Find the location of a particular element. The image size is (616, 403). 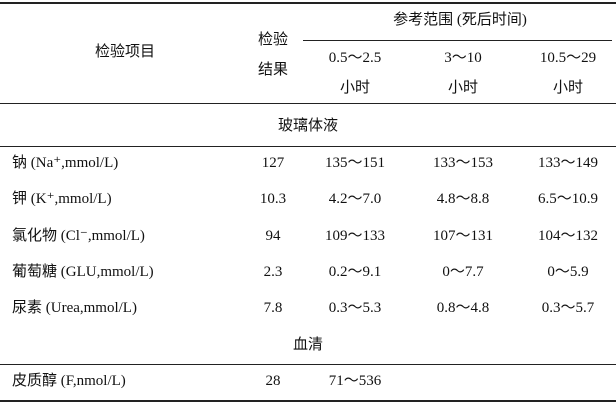

section-title: 血清 is located at coordinates (308, 345).